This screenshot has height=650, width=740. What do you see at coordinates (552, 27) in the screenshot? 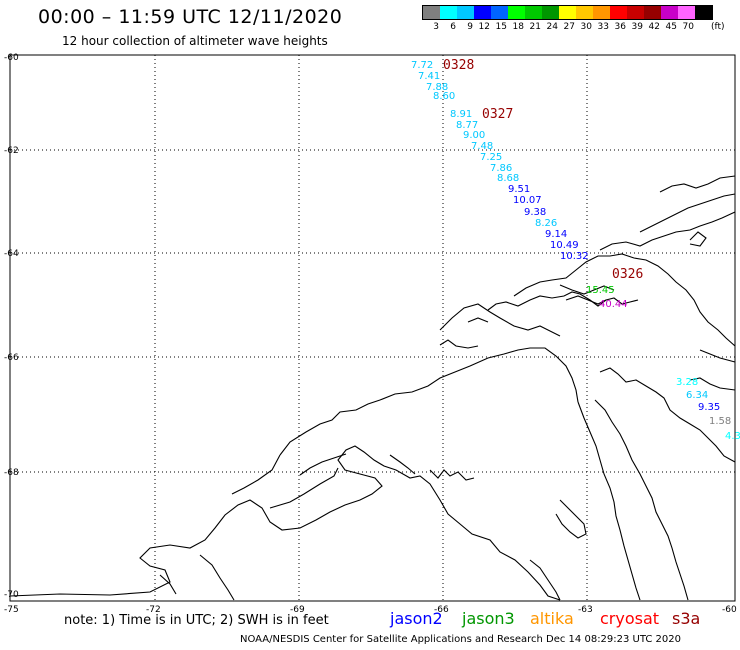
I see `legend-label: 24` at bounding box center [552, 27].